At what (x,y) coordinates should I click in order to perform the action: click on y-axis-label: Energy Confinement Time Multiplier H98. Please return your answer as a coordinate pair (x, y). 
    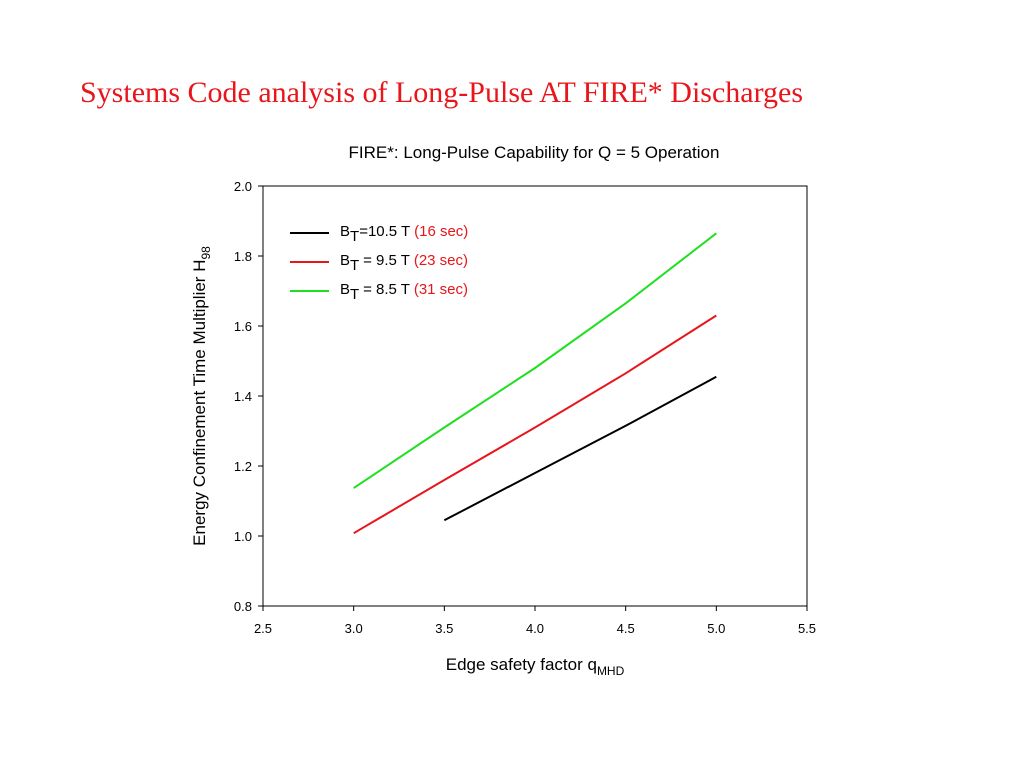
    Looking at the image, I should click on (201, 396).